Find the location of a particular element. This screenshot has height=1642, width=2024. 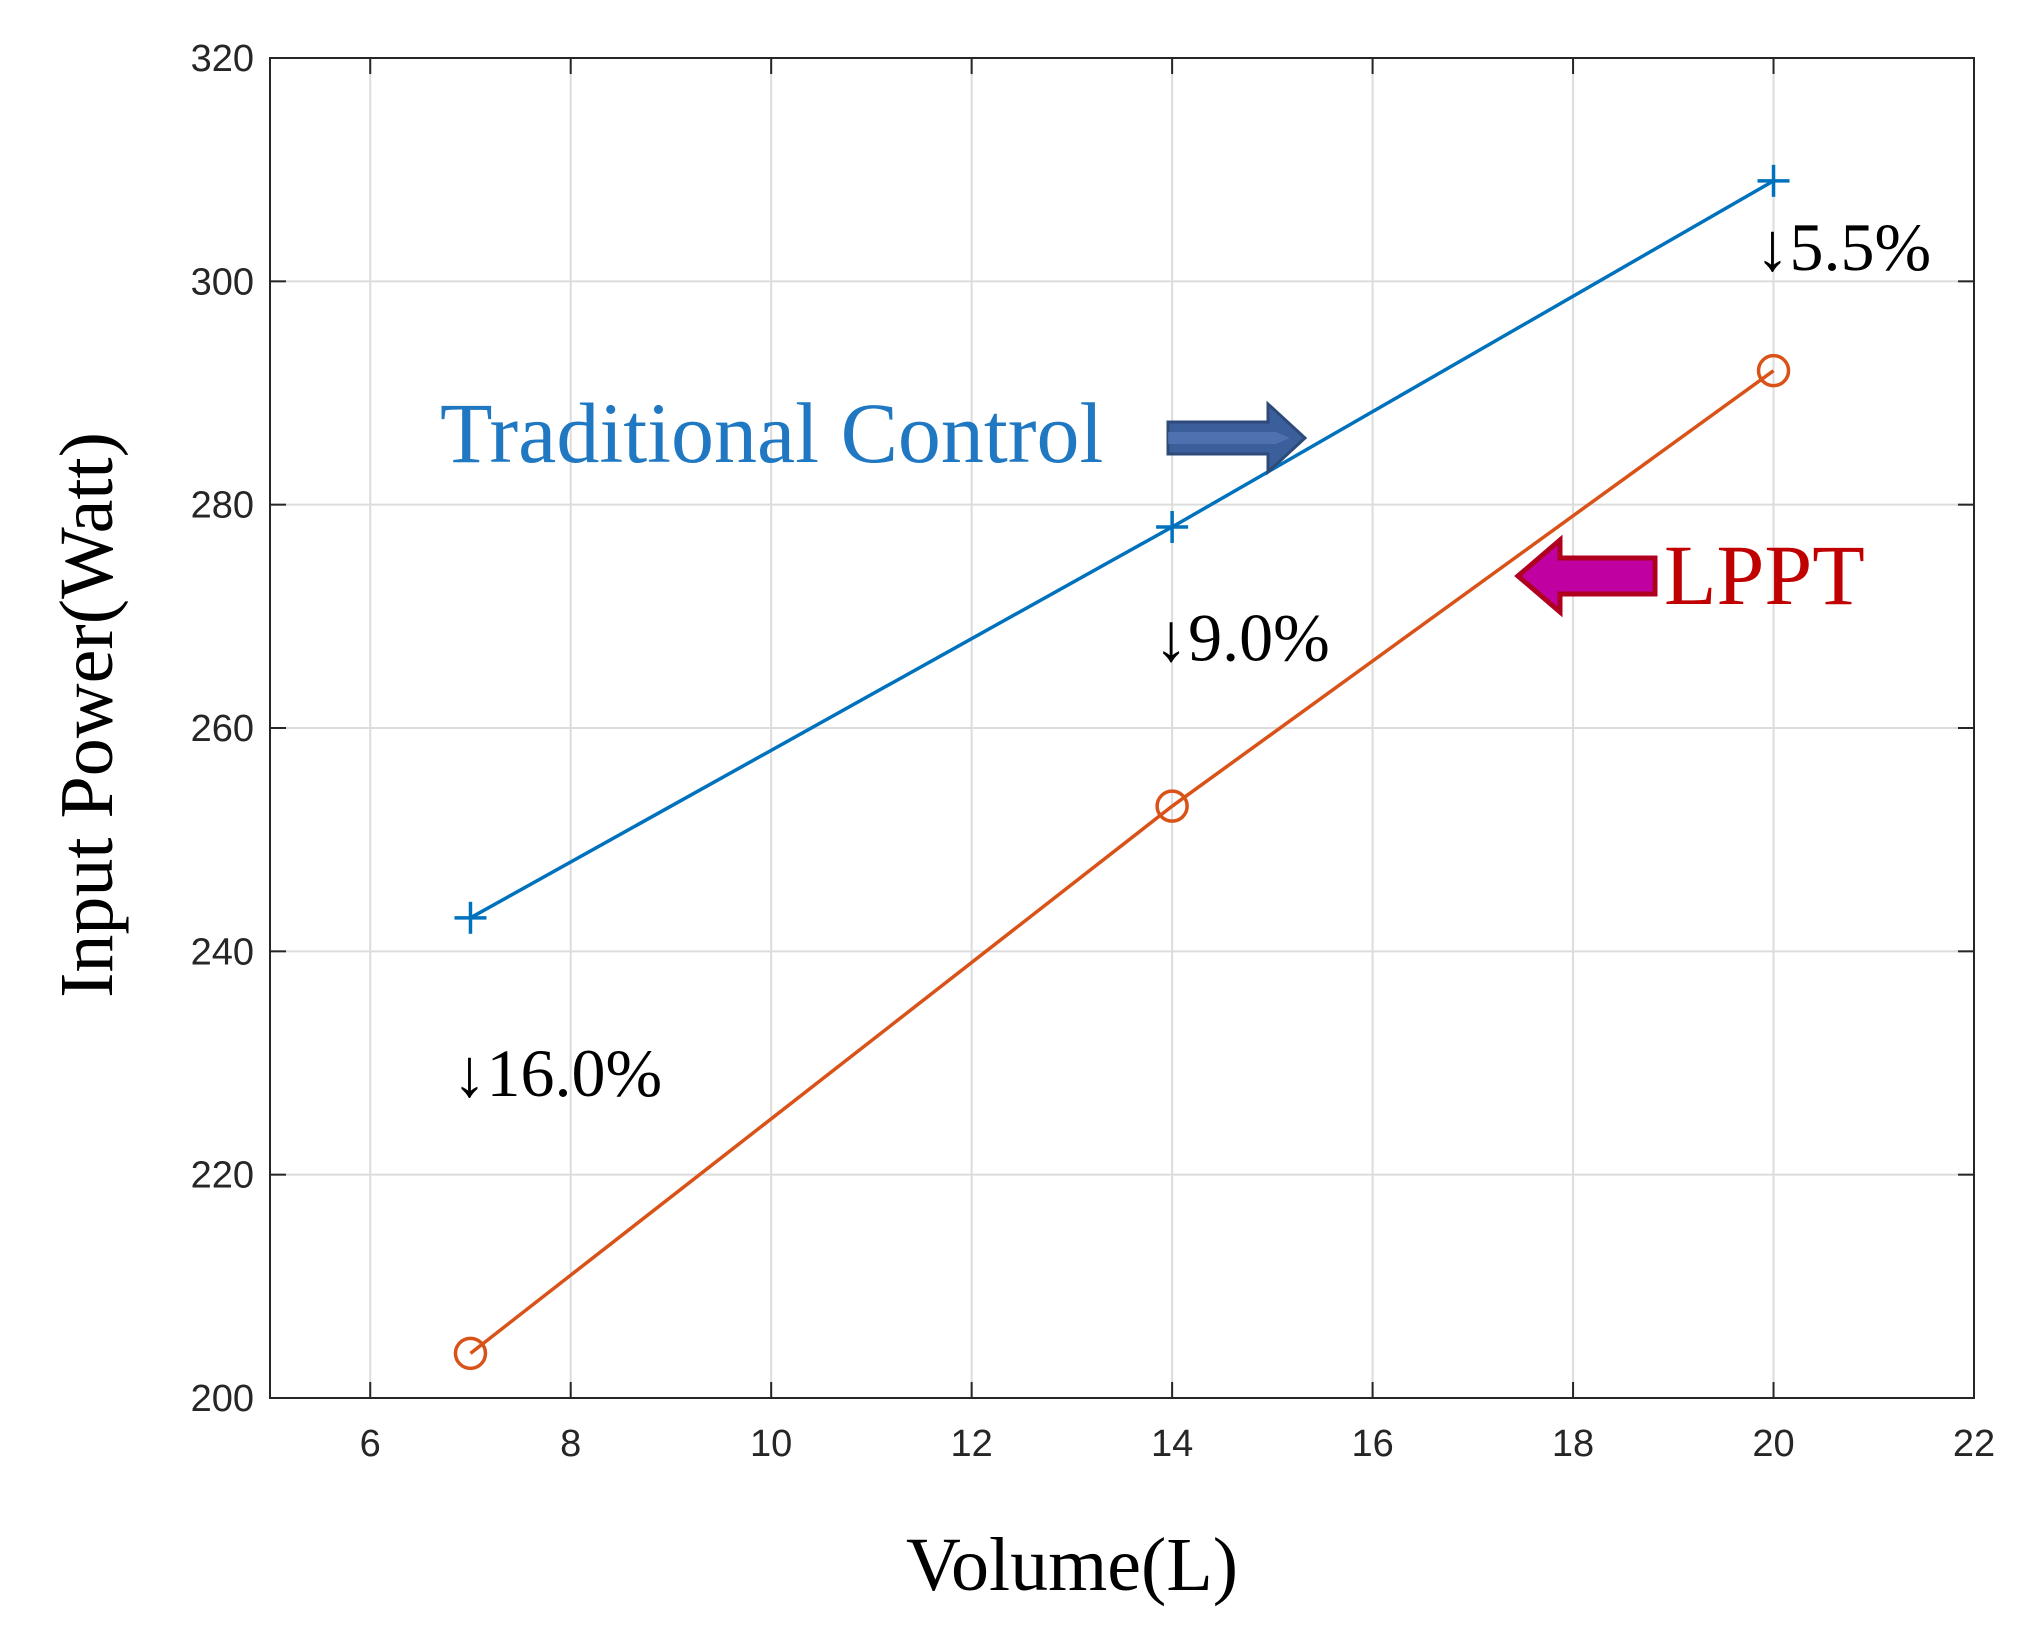

y-tick-label: 300 is located at coordinates (222, 282).